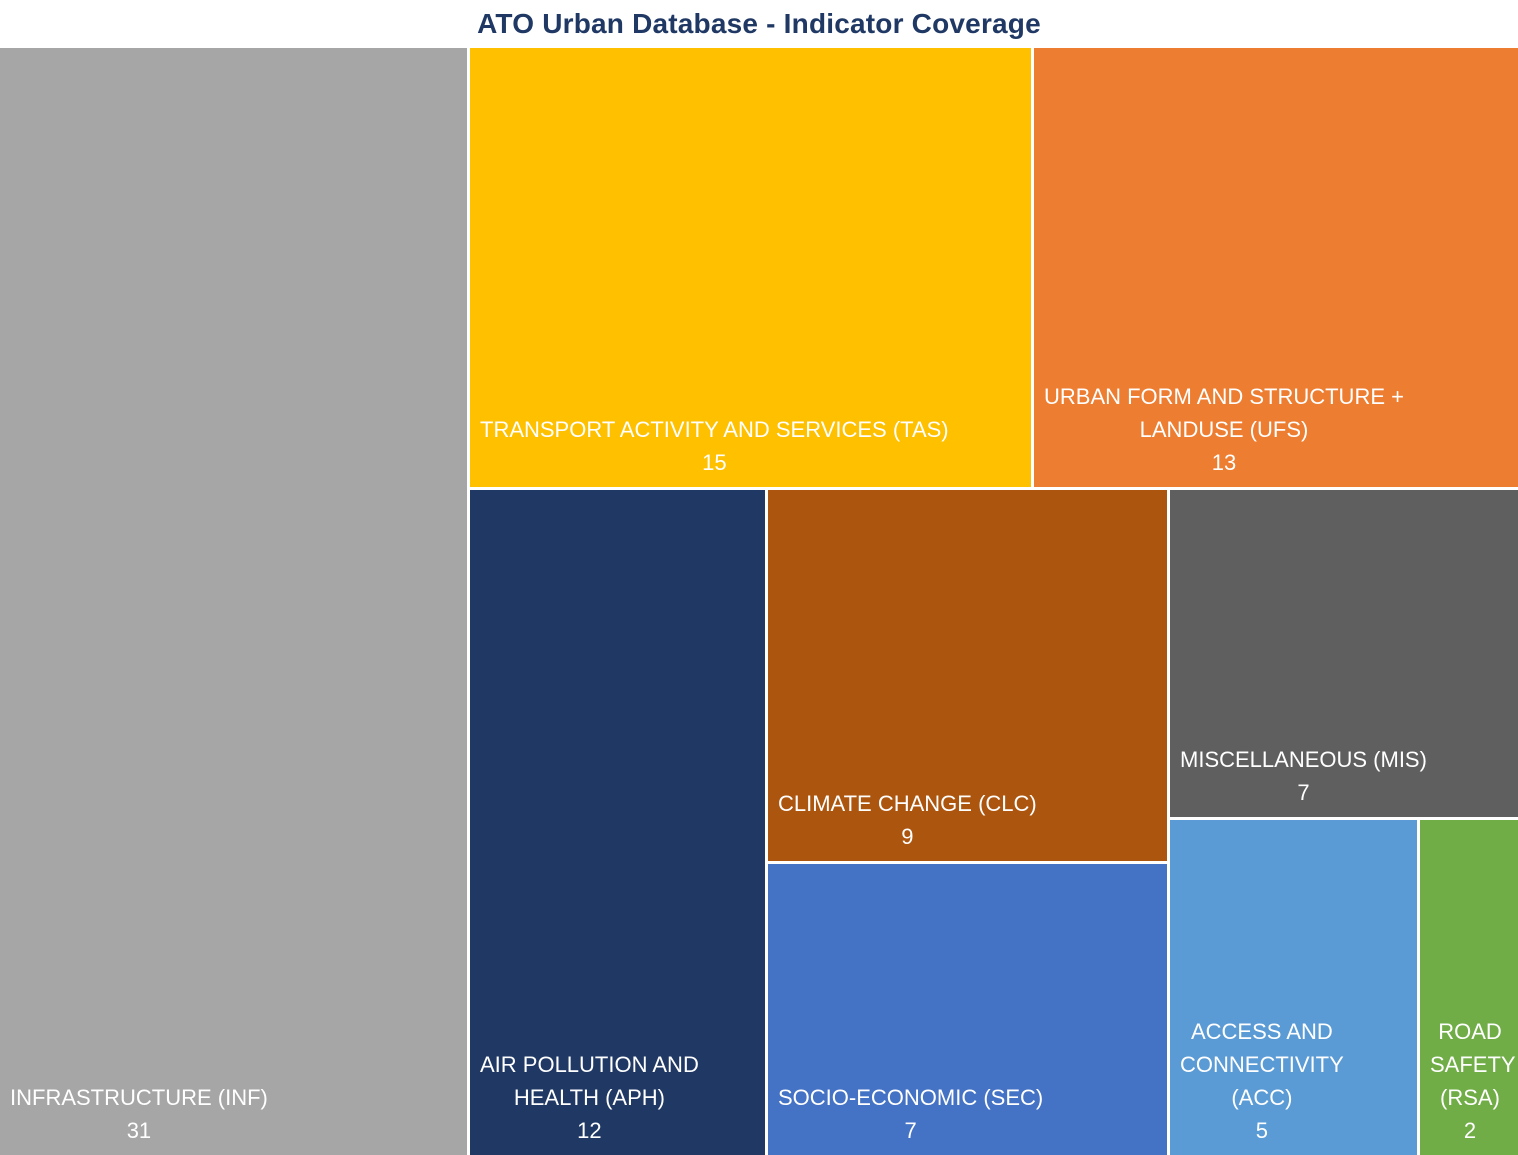  What do you see at coordinates (1303, 776) in the screenshot?
I see `tile-label: MISCELLANEOUS (MIS) 7` at bounding box center [1303, 776].